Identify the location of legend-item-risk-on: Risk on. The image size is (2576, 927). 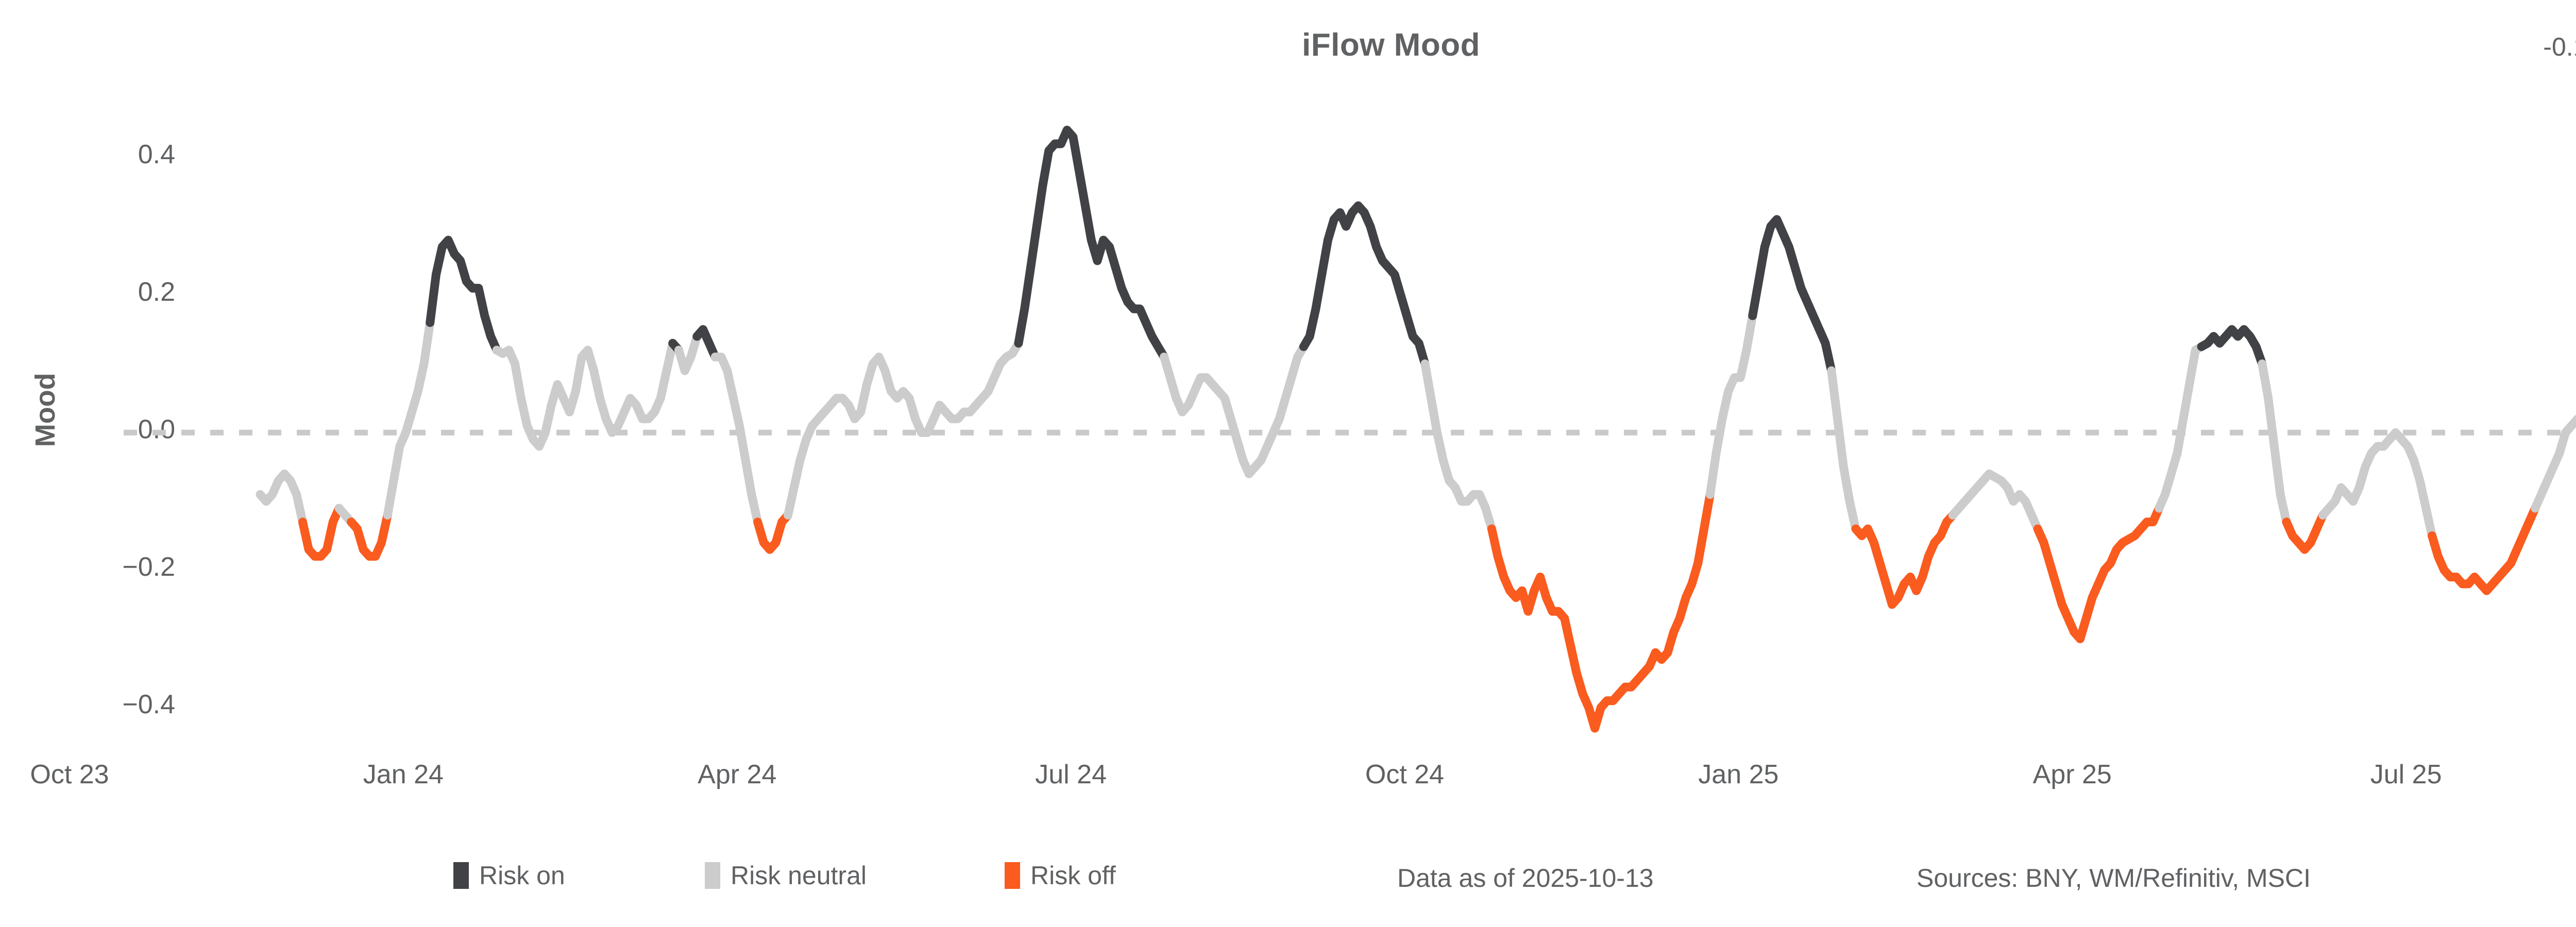
(509, 875).